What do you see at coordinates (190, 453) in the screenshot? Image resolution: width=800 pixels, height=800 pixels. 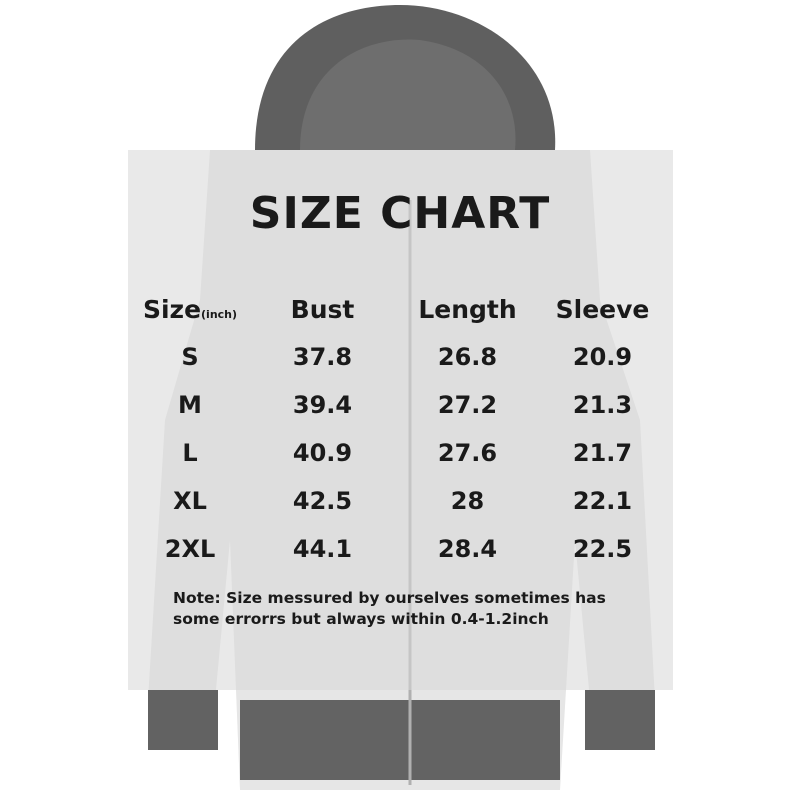 I see `cell-size: L` at bounding box center [190, 453].